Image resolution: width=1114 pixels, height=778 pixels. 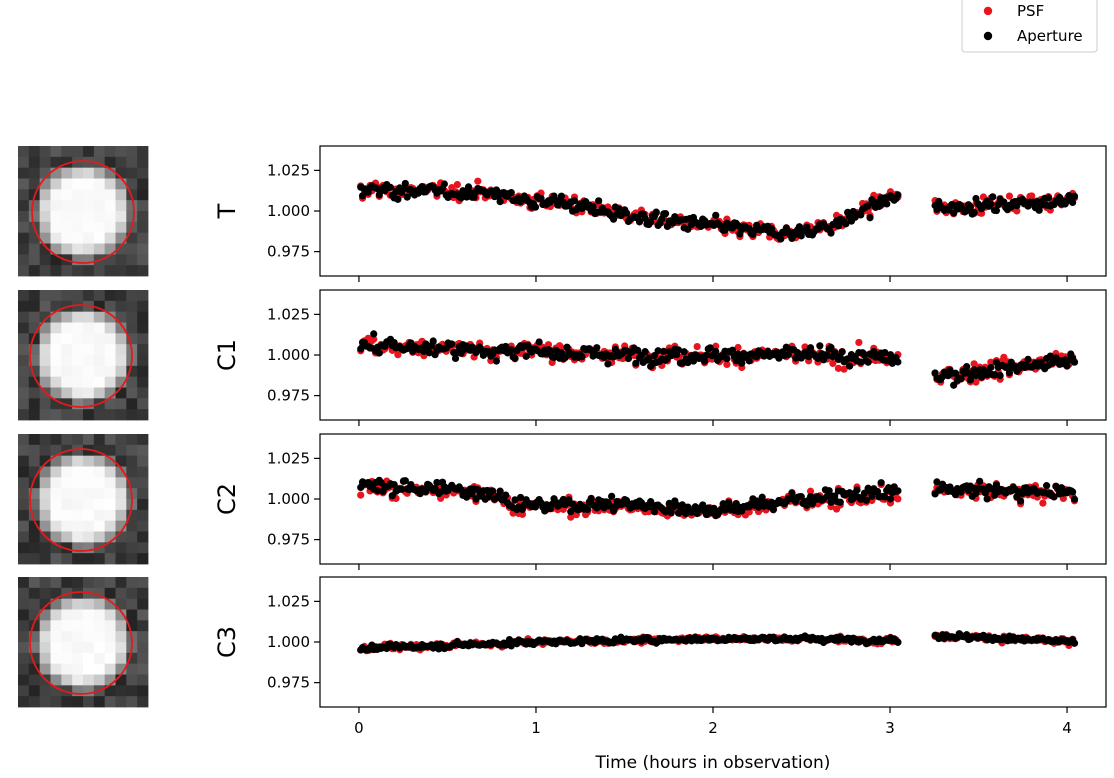 I want to click on comparison-star-3-aperture-image, so click(x=83, y=642).